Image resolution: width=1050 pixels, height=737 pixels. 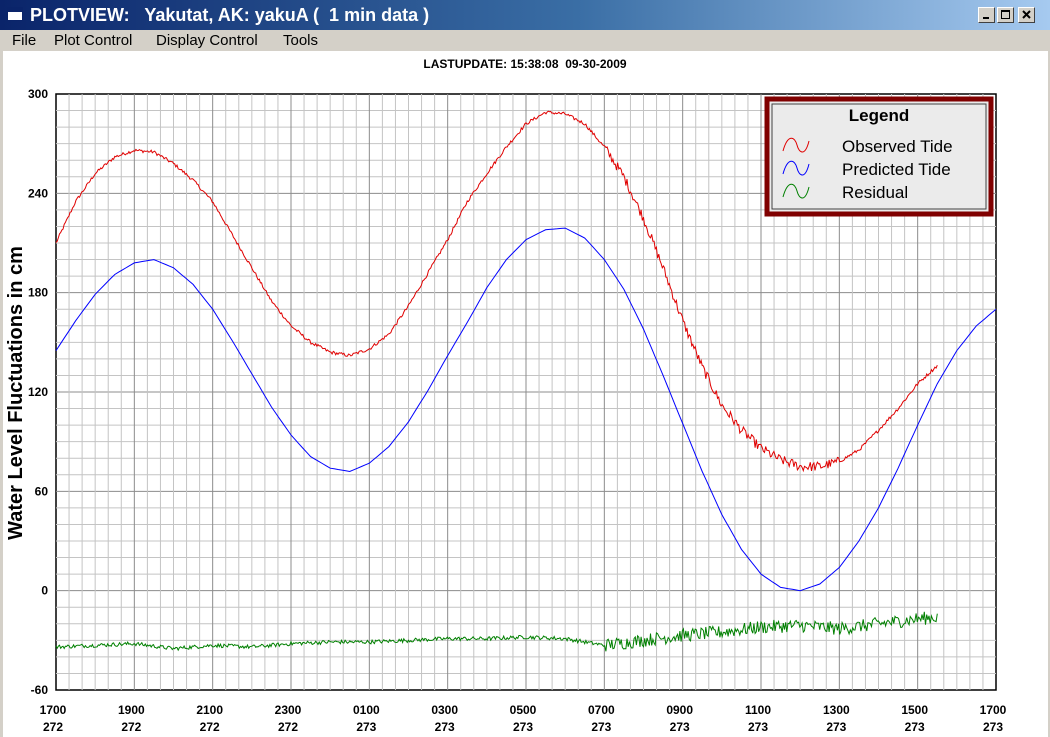 I want to click on y-tick-label: 240, so click(x=38, y=193).